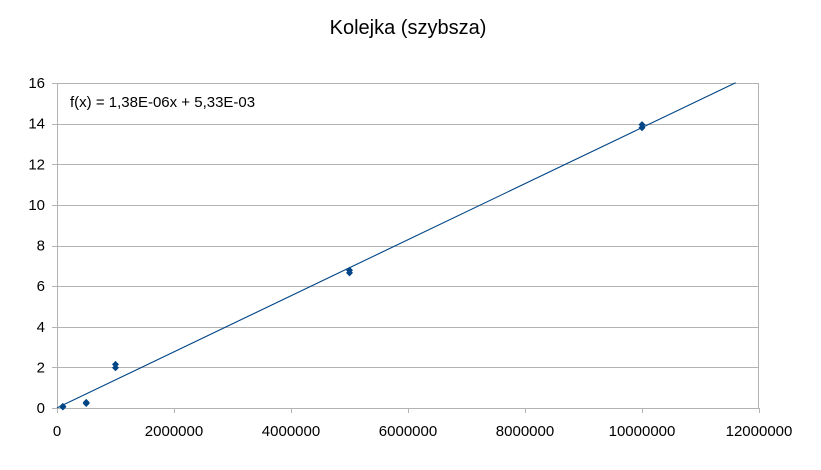 Image resolution: width=821 pixels, height=470 pixels. Describe the element at coordinates (36, 246) in the screenshot. I see `y-axis-tick-labels: 0 2 4 6 8 10 12 14 16` at that location.